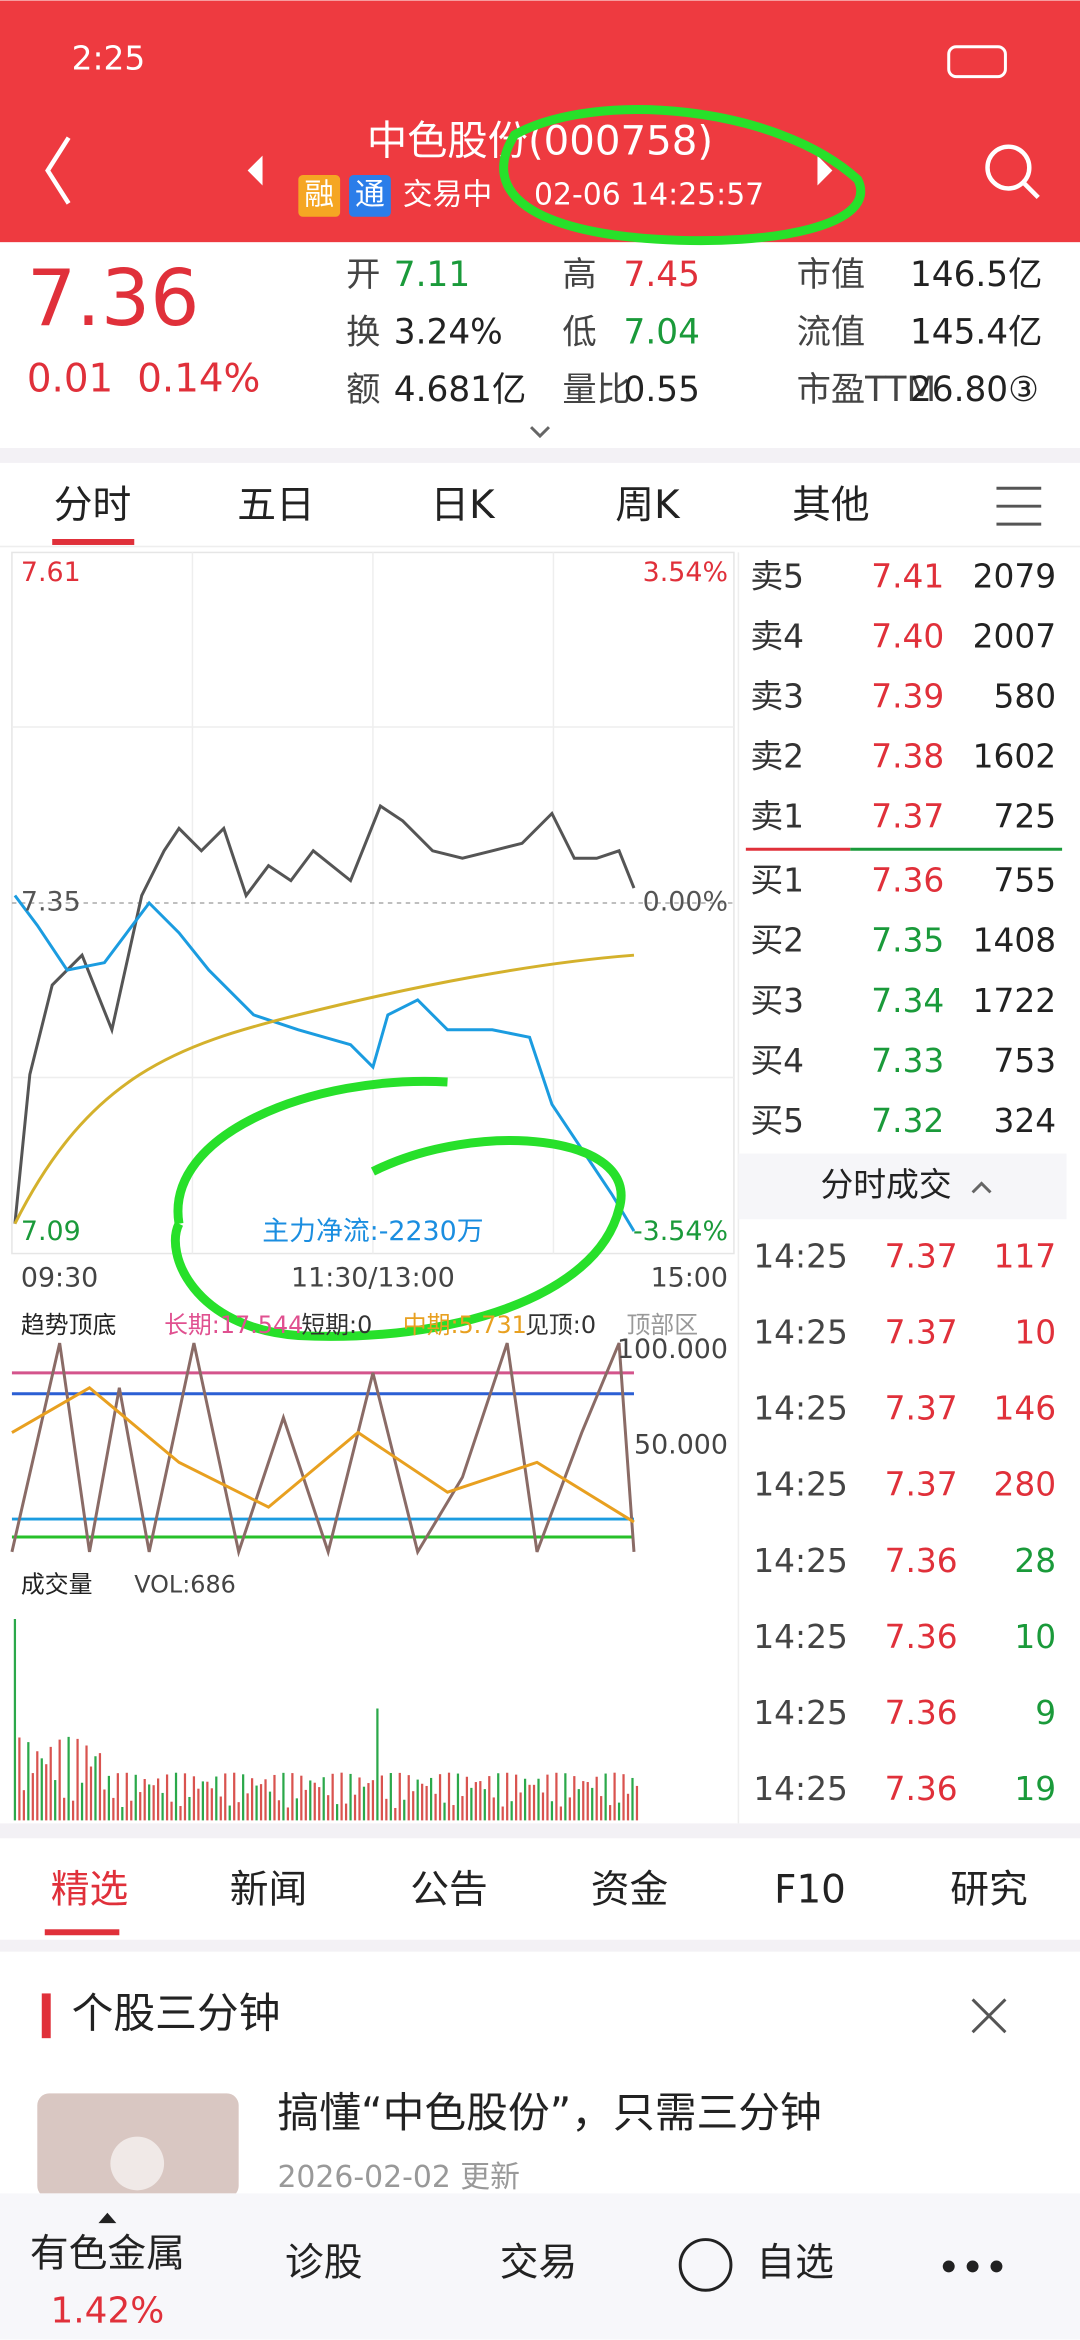 This screenshot has width=1080, height=2340. Describe the element at coordinates (689, 1277) in the screenshot. I see `chart-label: 15:00` at that location.